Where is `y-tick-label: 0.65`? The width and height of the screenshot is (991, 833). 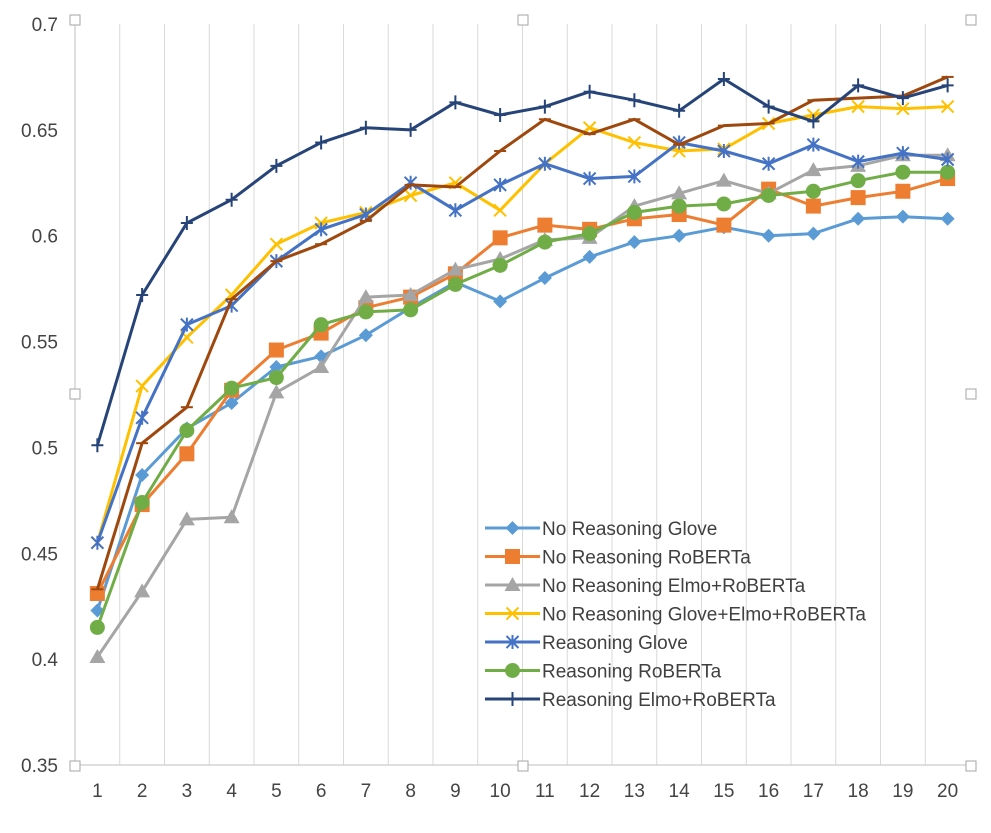 y-tick-label: 0.65 is located at coordinates (39, 131).